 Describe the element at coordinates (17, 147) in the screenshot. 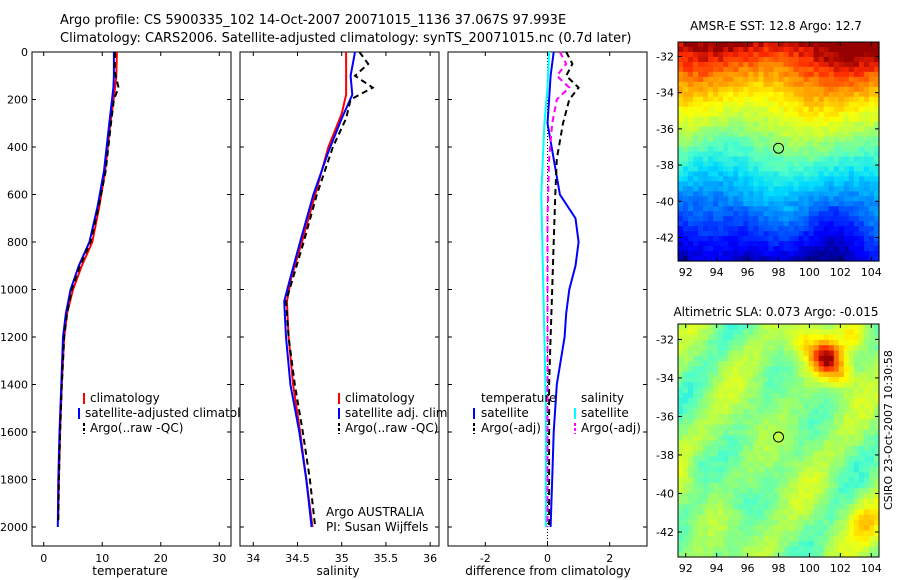

I see `y-tick-label: 400` at that location.